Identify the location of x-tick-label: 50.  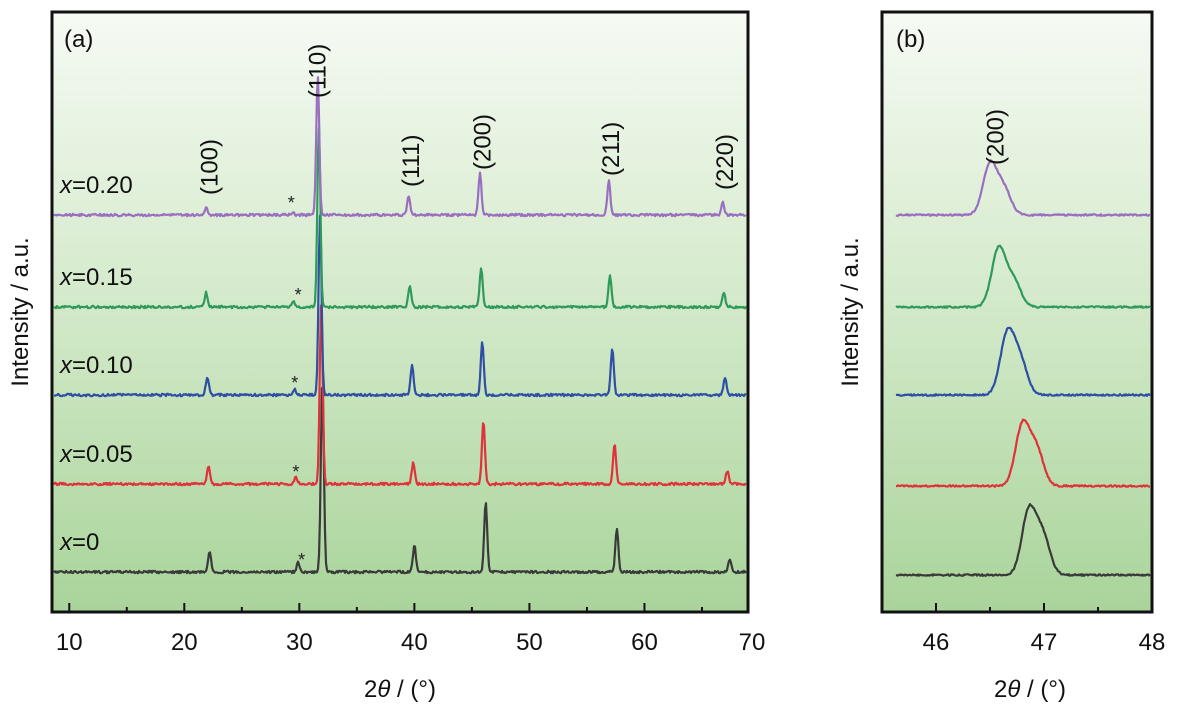
(529, 642).